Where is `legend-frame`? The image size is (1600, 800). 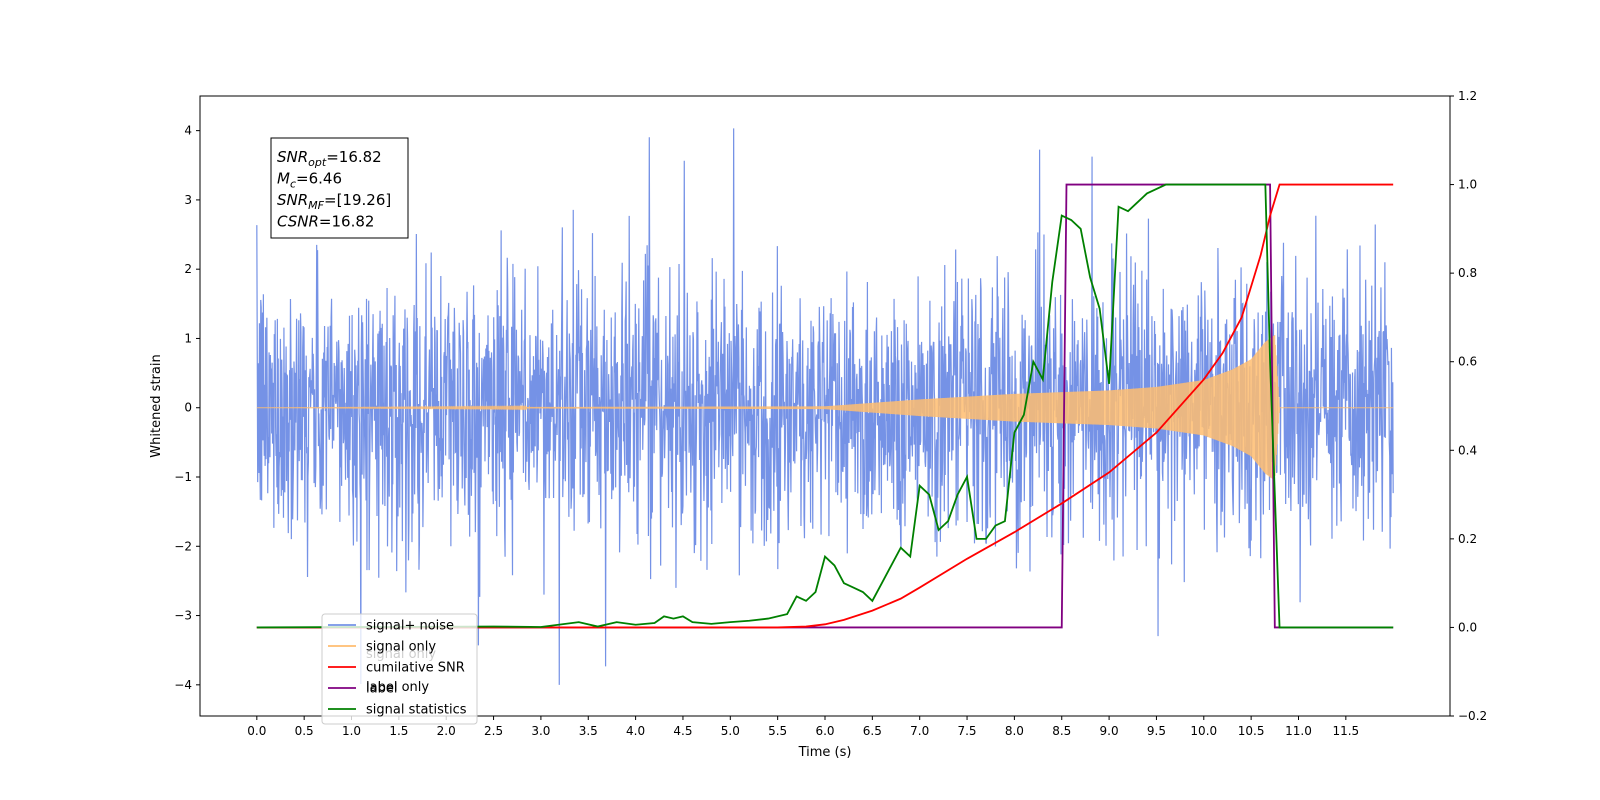
legend-frame is located at coordinates (399, 669).